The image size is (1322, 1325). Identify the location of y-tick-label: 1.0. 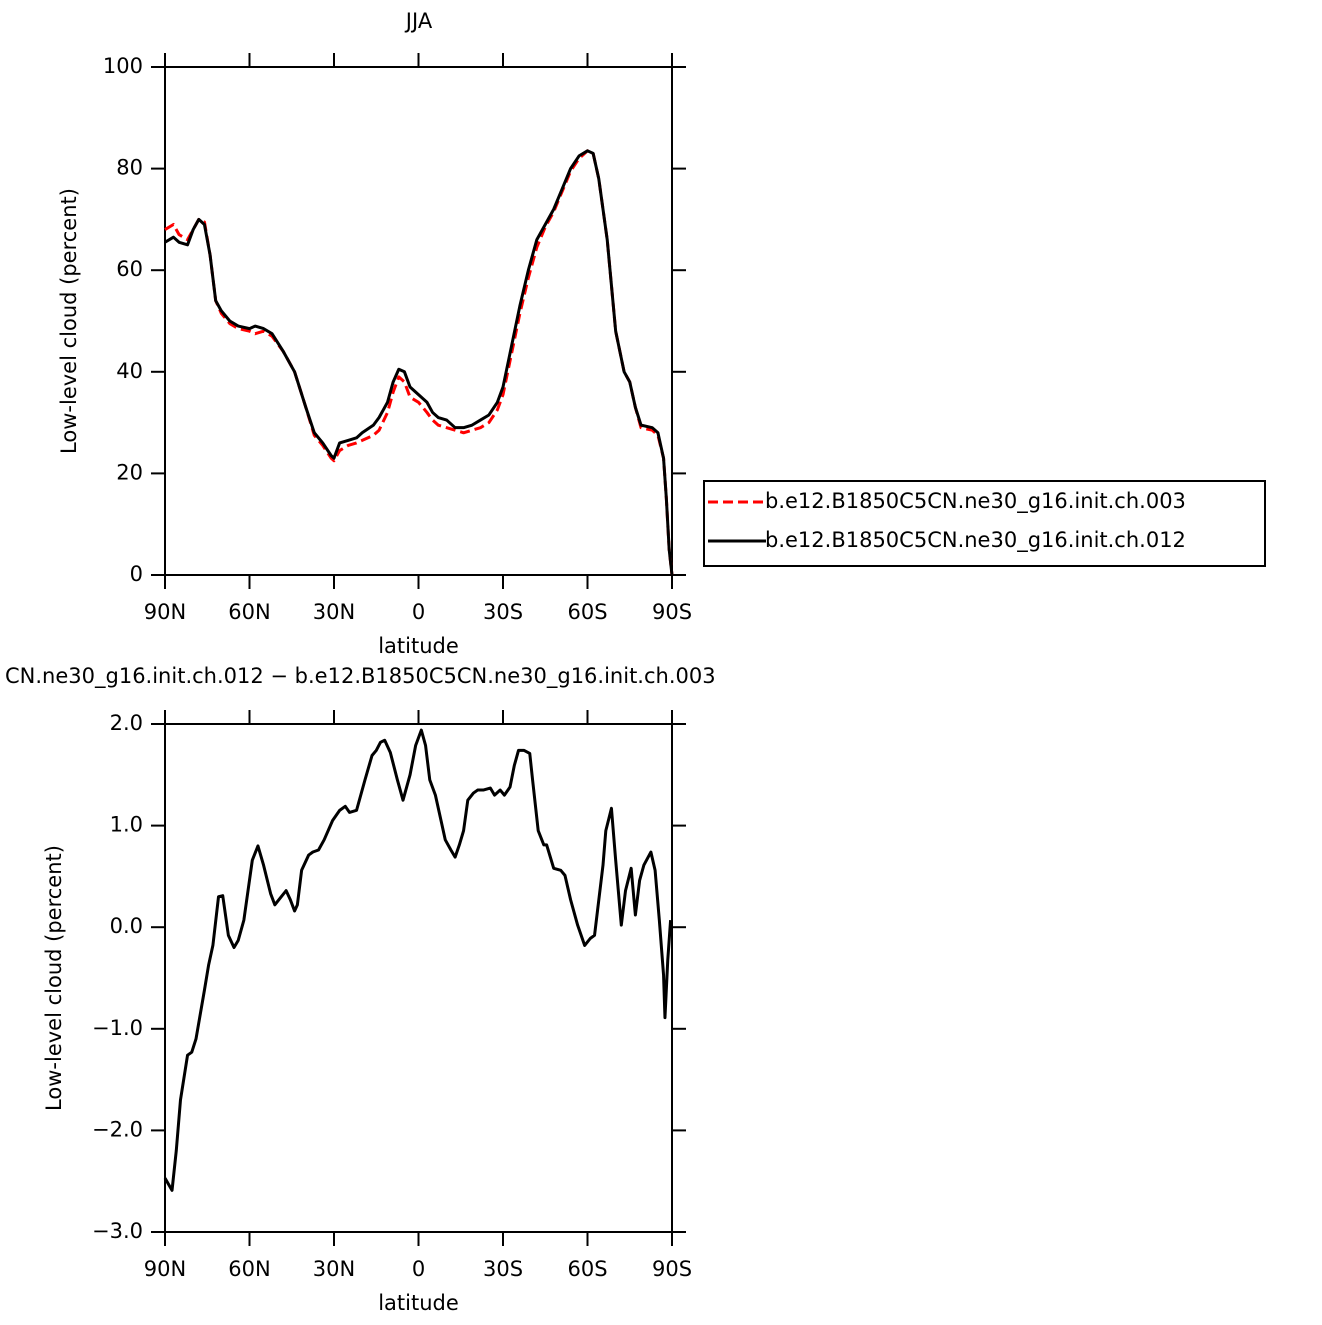
(126, 825).